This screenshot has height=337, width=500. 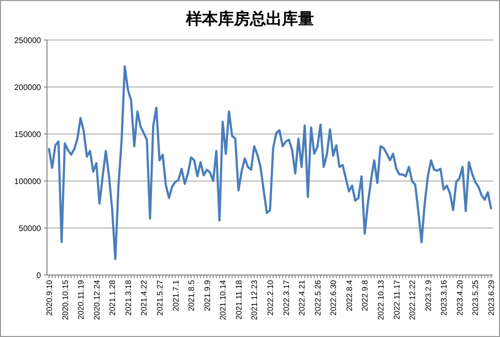 What do you see at coordinates (333, 297) in the screenshot?
I see `x-tick-label: 2022.6.30` at bounding box center [333, 297].